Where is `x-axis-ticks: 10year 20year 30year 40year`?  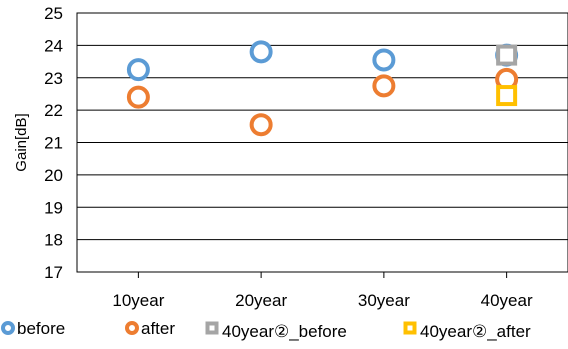
x-axis-ticks: 10year 20year 30year 40year is located at coordinates (322, 291).